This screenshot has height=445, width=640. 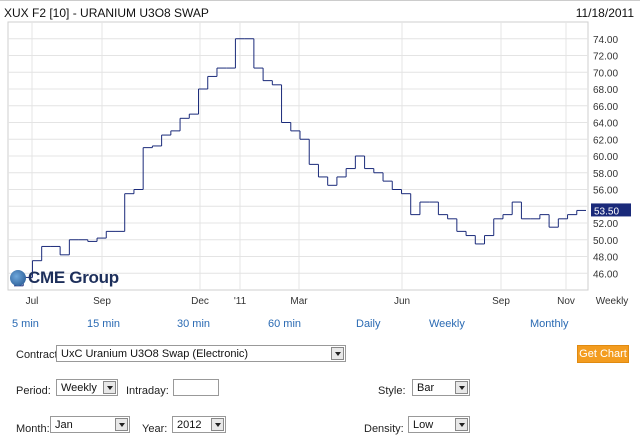 What do you see at coordinates (38, 355) in the screenshot?
I see `contract-label: Contract:` at bounding box center [38, 355].